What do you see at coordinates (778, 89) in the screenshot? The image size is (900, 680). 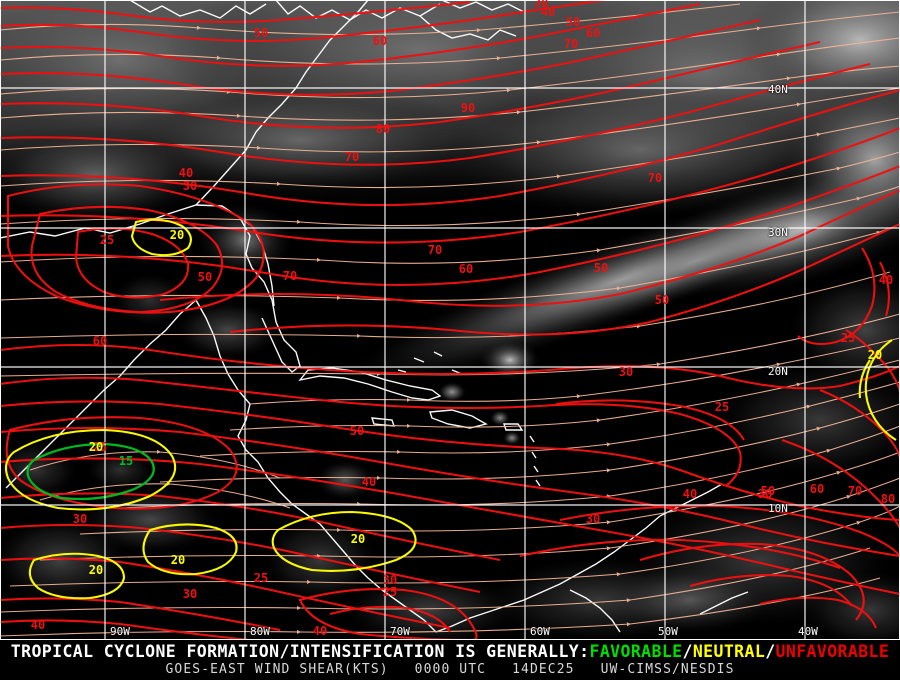 I see `latitude-label: 40N` at bounding box center [778, 89].